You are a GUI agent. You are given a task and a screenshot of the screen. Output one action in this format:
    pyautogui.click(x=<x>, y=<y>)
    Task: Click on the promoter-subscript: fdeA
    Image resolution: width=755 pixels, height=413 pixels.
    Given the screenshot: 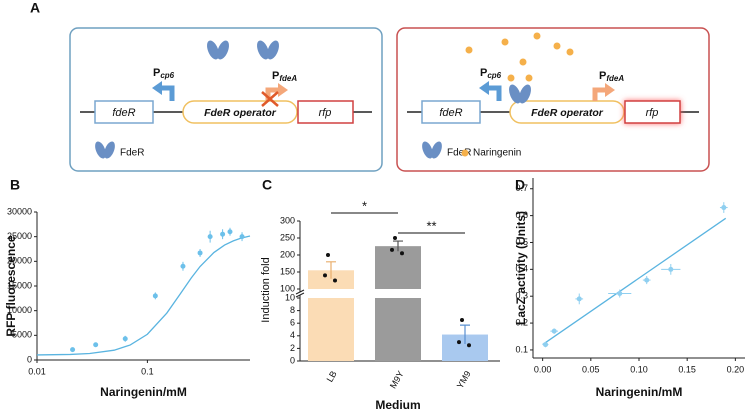 What is the action you would take?
    pyautogui.click(x=615, y=78)
    